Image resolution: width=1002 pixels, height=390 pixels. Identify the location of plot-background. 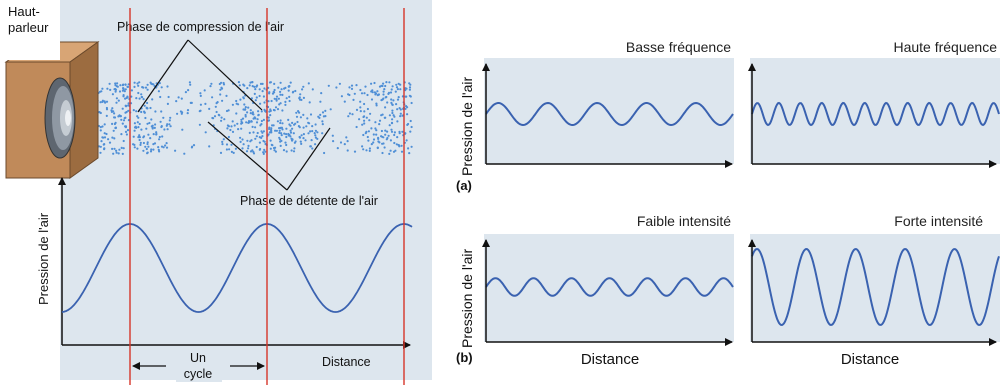
(875, 111).